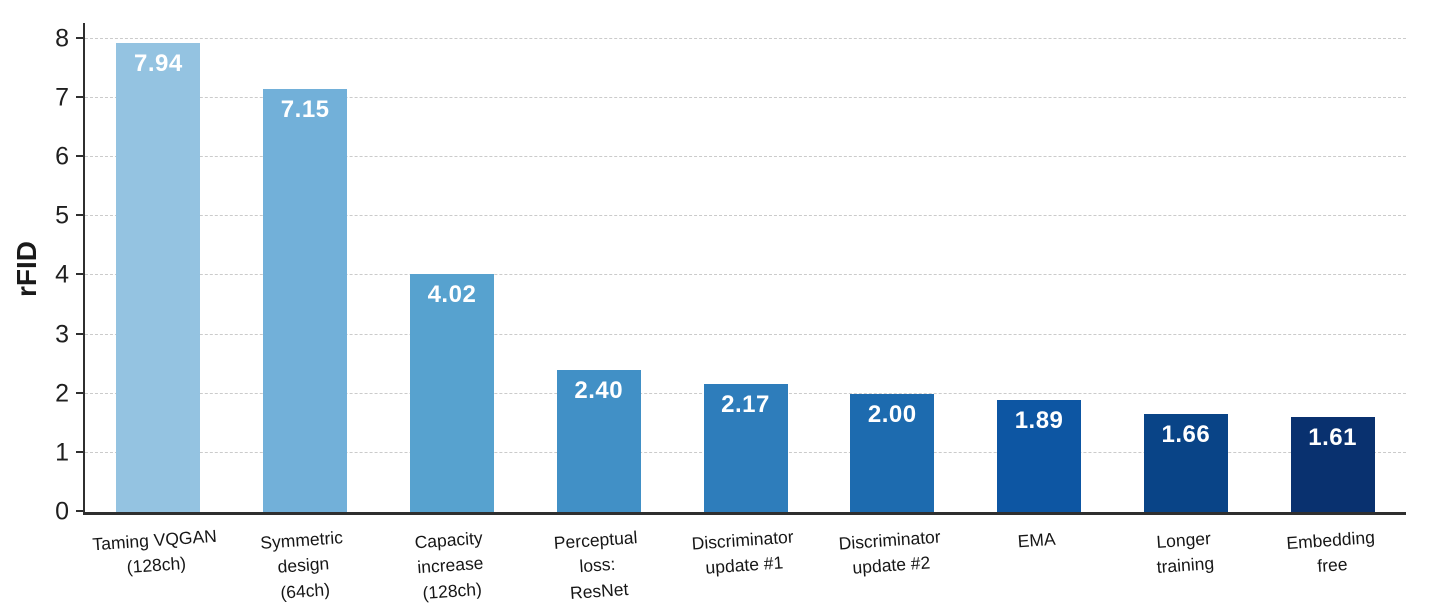  Describe the element at coordinates (745, 447) in the screenshot. I see `bar: 2.17` at that location.